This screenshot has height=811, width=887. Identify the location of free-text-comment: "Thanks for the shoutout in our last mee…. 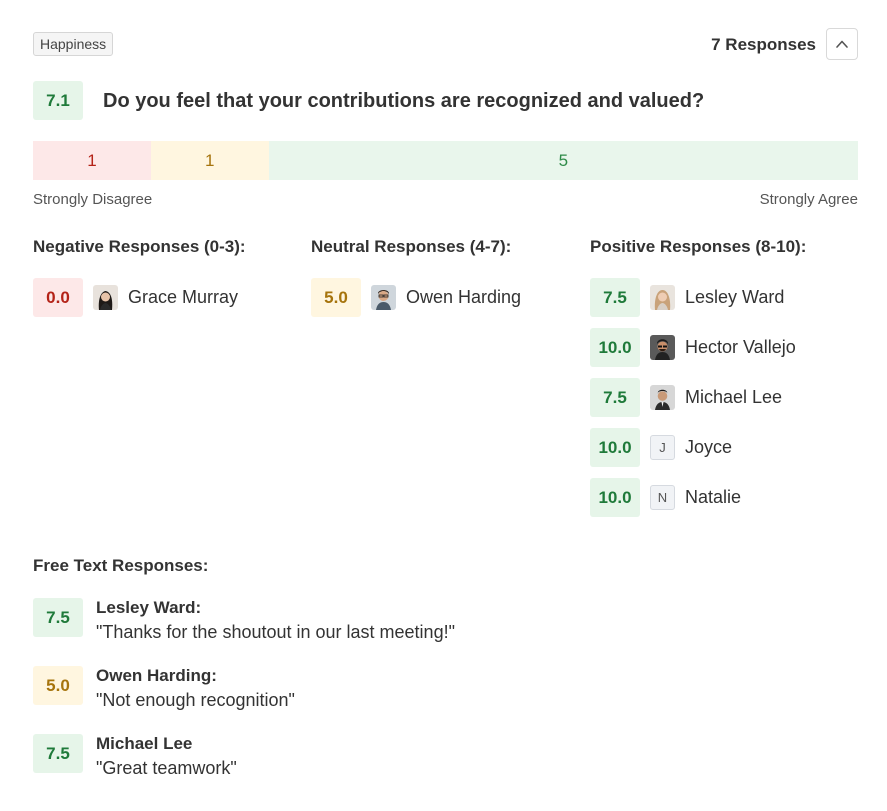
(275, 632).